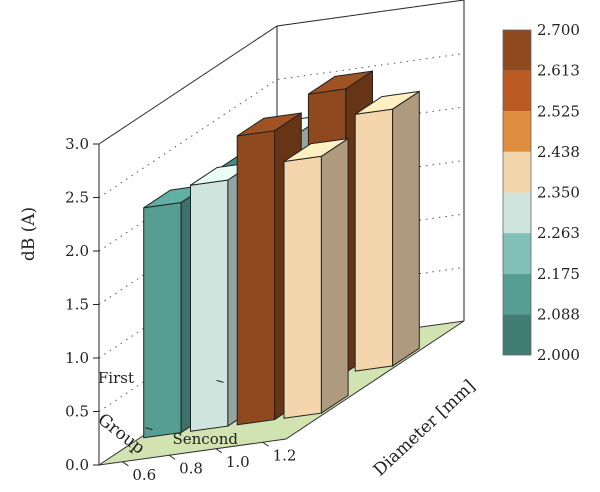 This screenshot has height=492, width=600. I want to click on colorbar-label: 2.700, so click(558, 30).